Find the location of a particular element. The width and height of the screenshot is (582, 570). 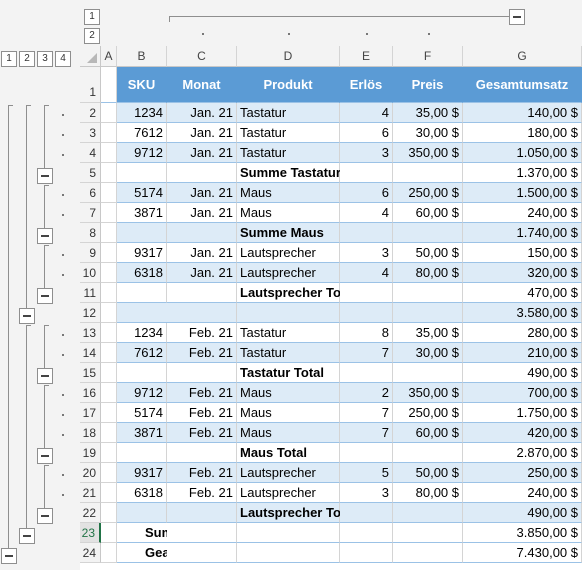

cell-sku: 9712 is located at coordinates (142, 393).